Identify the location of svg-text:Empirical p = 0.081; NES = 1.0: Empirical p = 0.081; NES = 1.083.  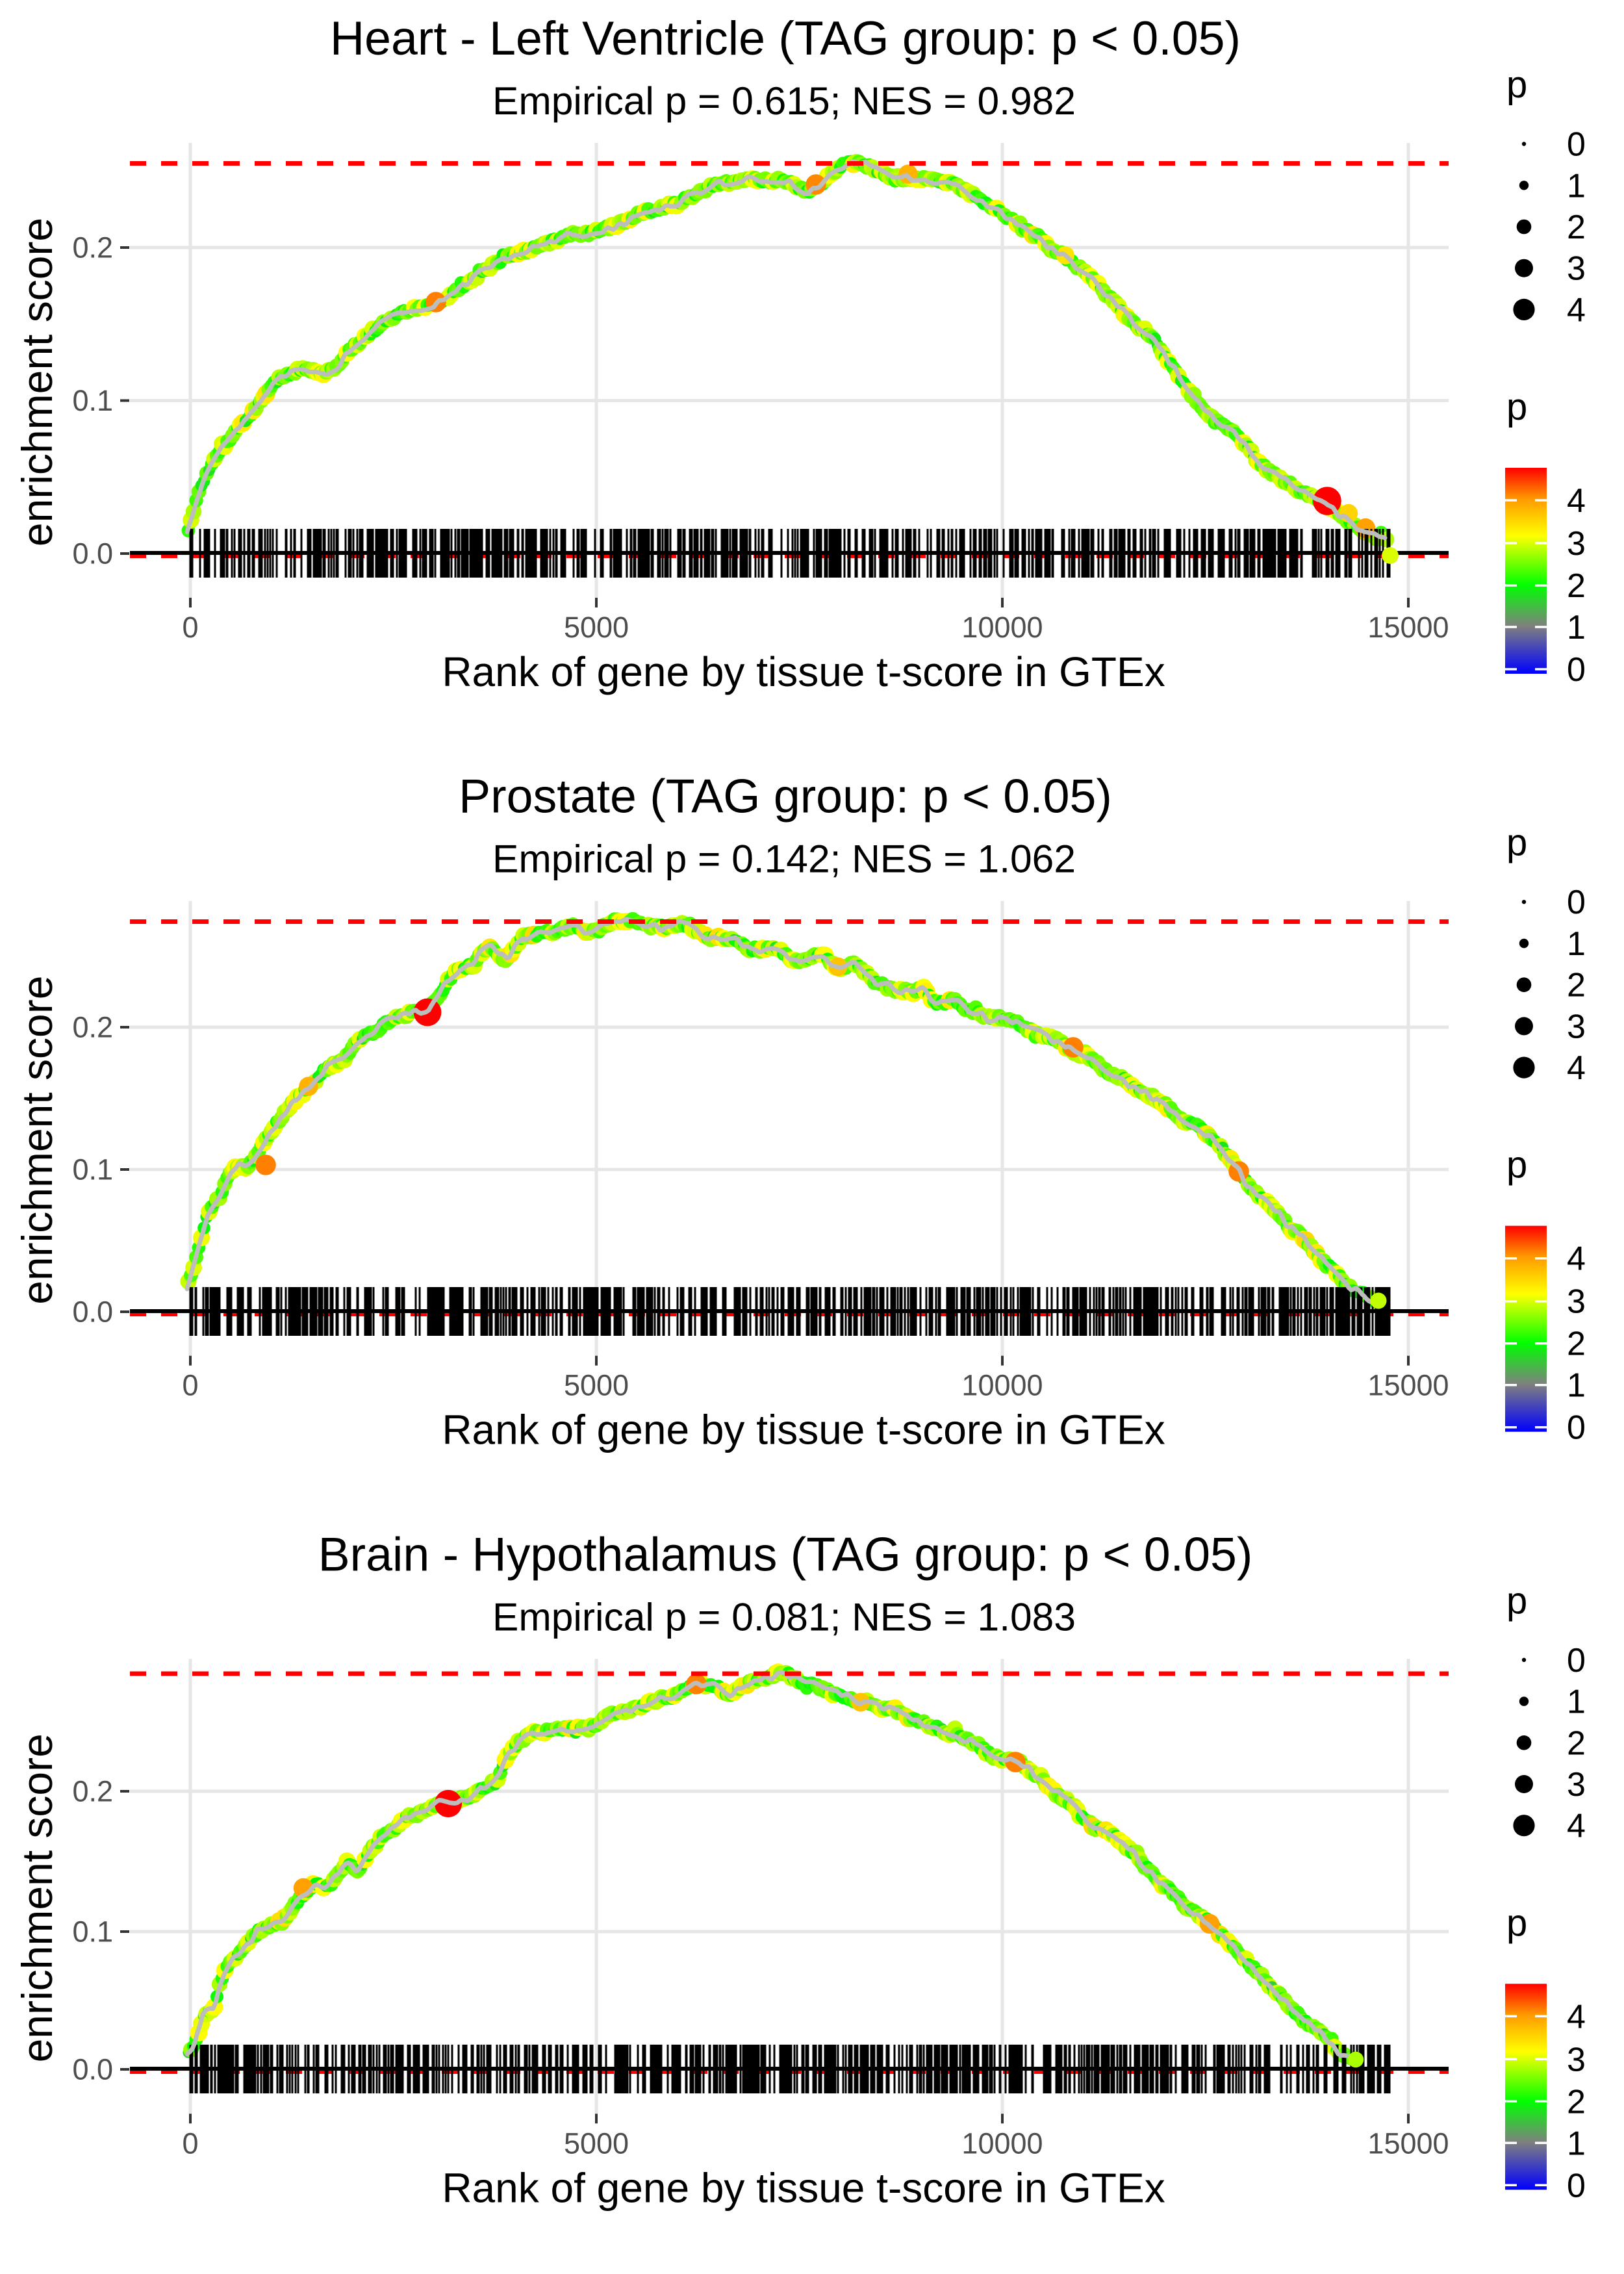
(784, 1616).